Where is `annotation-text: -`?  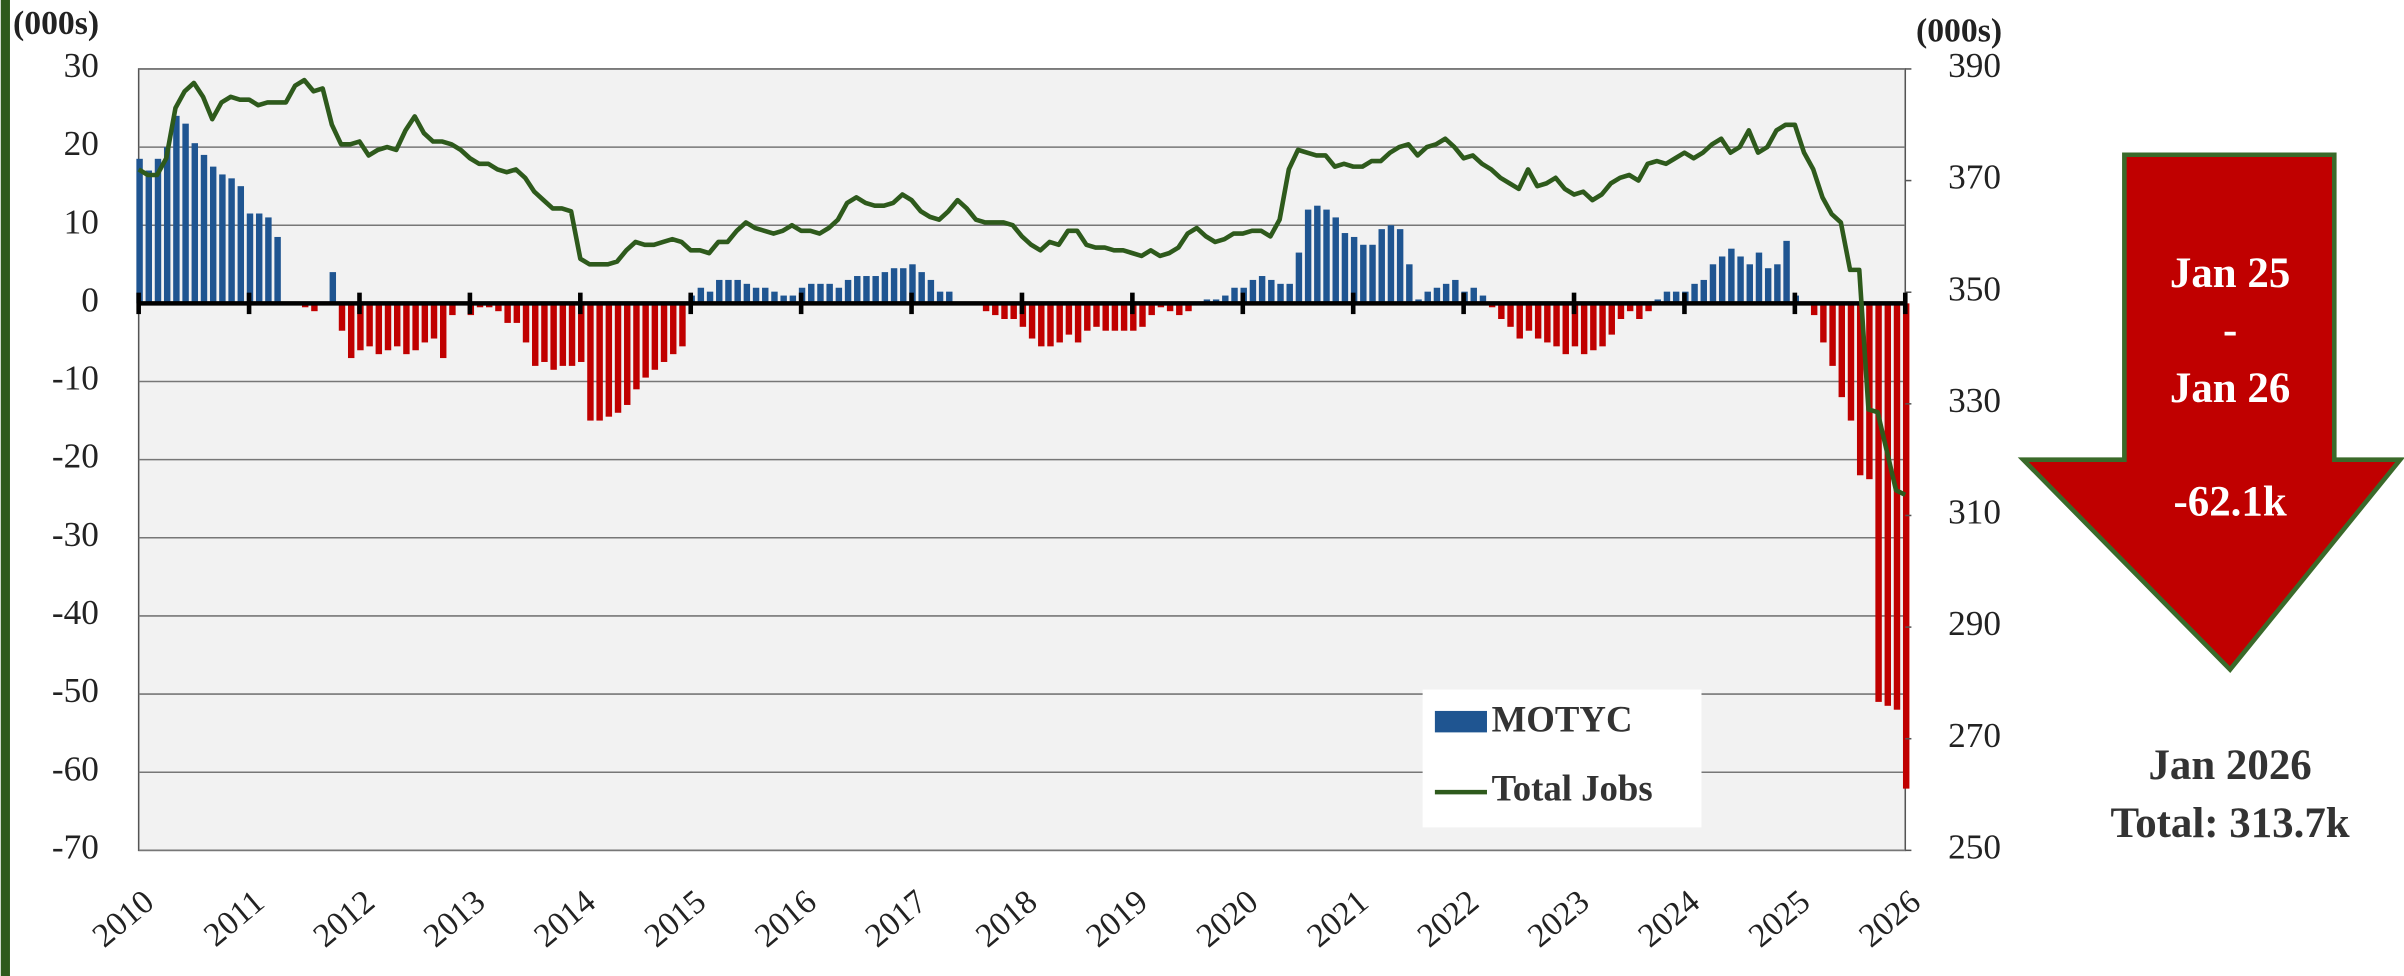
annotation-text: - is located at coordinates (2230, 330).